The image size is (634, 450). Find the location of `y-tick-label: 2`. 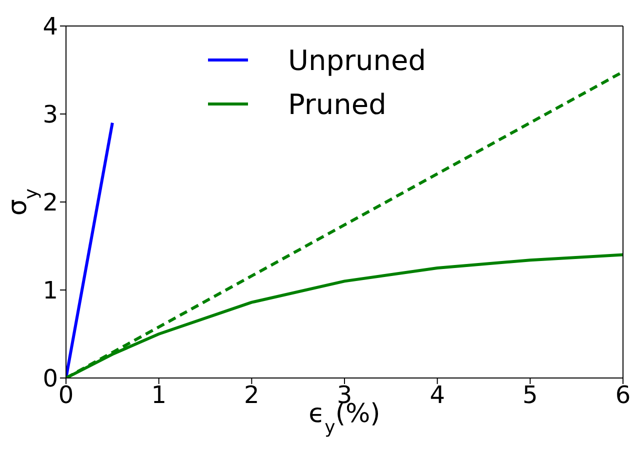

y-tick-label: 2 is located at coordinates (50, 202).